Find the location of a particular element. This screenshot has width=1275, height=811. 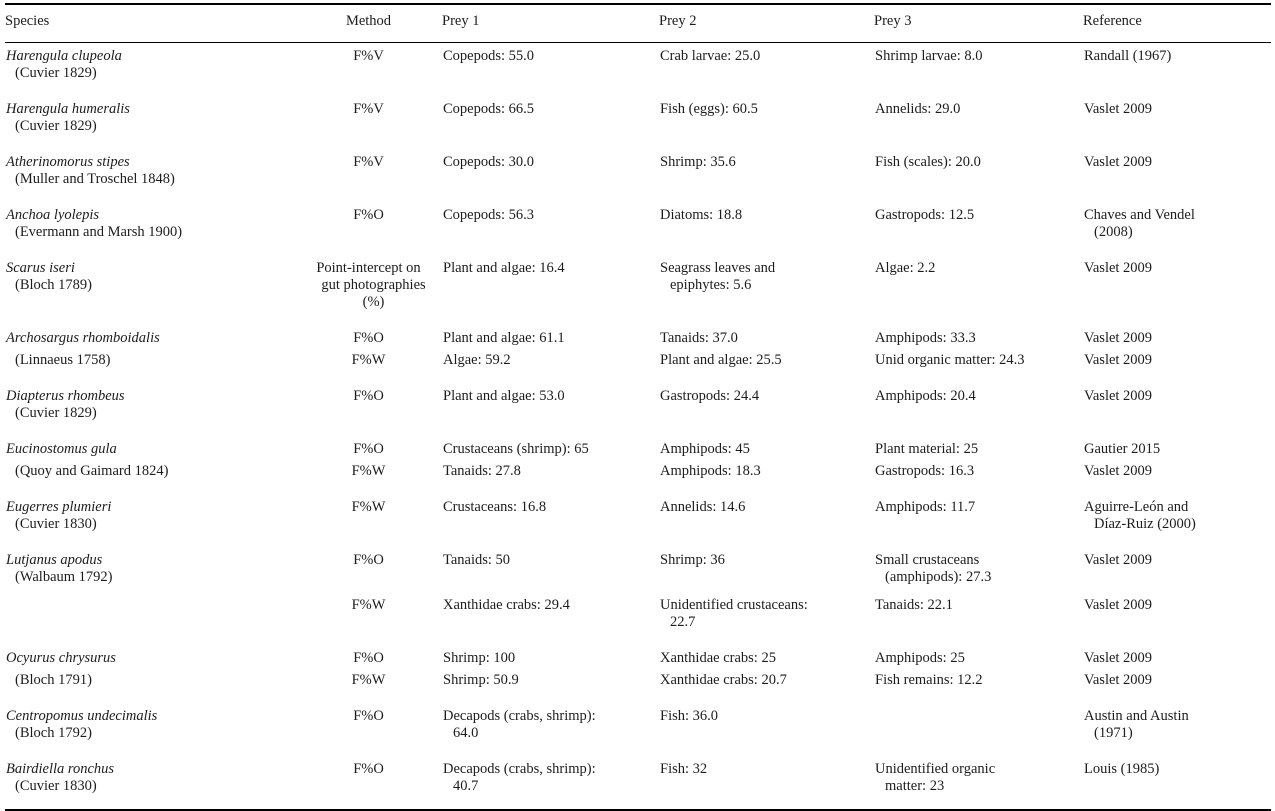

prey2-cell: Seagrass leaves and epiphytes: 5.6 is located at coordinates (766, 290).